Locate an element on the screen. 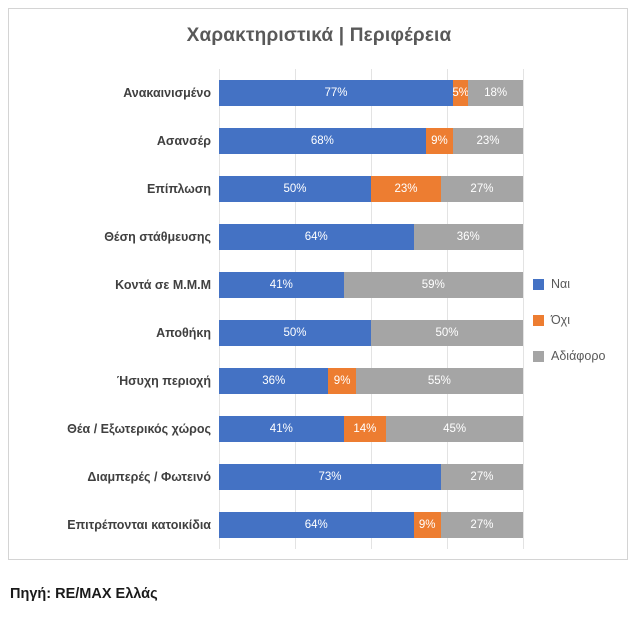 The height and width of the screenshot is (636, 637). bar-segment: 68% is located at coordinates (322, 141).